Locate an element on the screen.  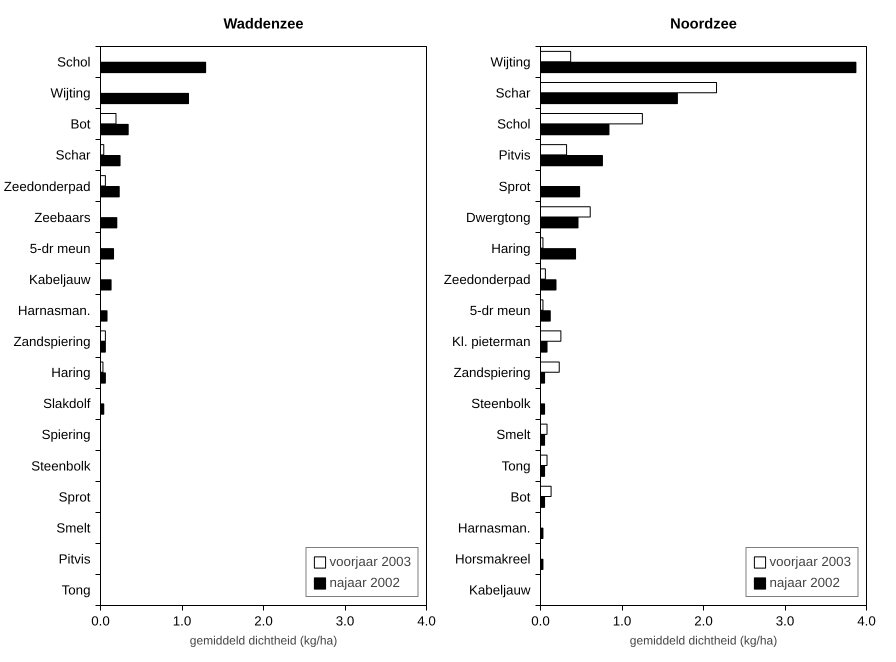
y-tick-label: Slakdolf is located at coordinates (67, 404).